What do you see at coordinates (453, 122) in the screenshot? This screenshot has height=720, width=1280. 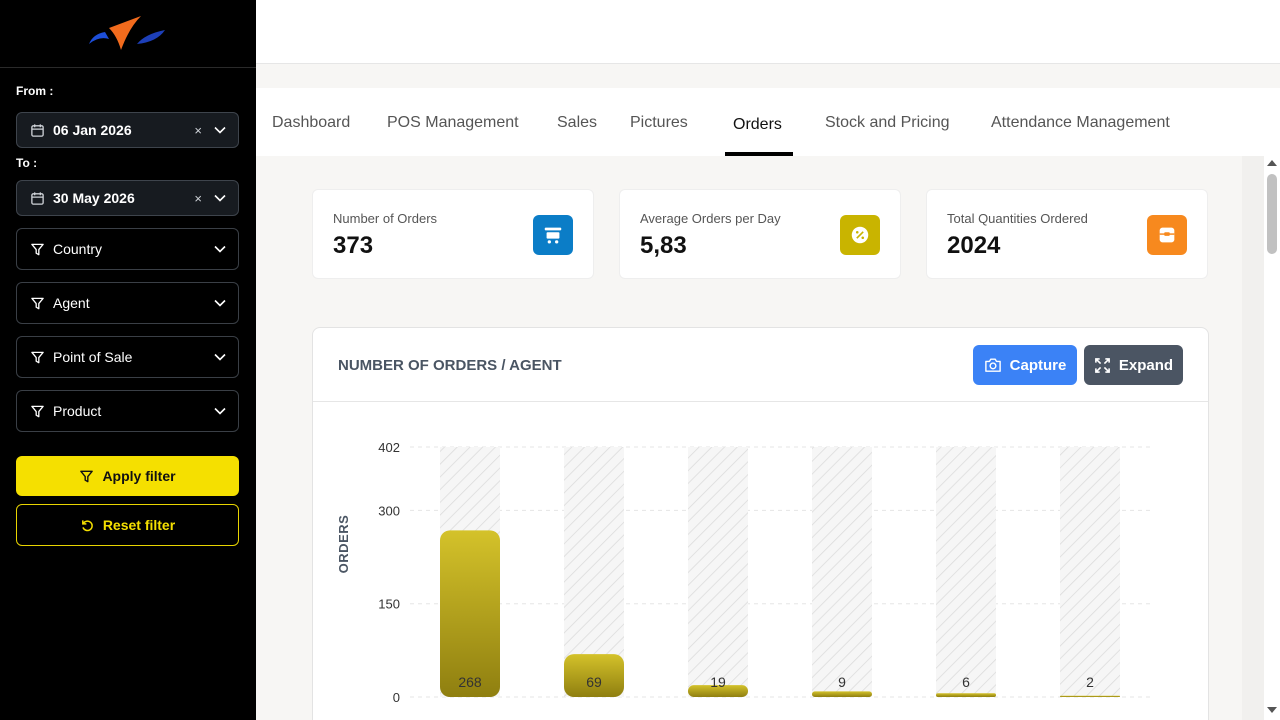 I see `tab-pos-management: POS Management` at bounding box center [453, 122].